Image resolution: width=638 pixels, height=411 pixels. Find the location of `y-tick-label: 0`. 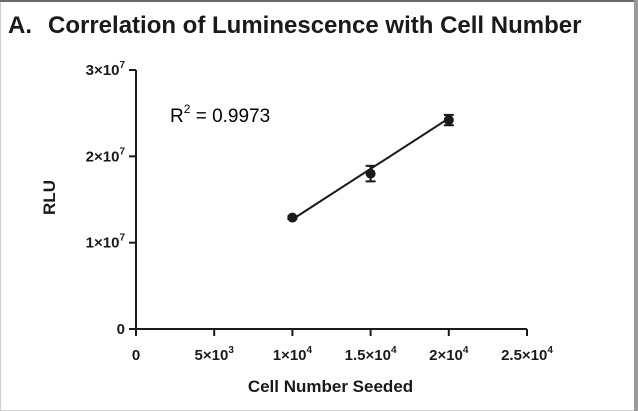

y-tick-label: 0 is located at coordinates (121, 329).